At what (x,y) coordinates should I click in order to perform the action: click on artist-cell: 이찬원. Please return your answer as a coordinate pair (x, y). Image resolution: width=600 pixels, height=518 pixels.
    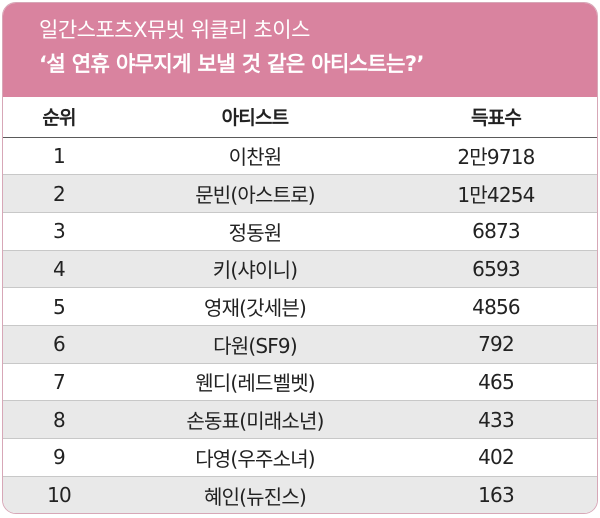
    Looking at the image, I should click on (255, 157).